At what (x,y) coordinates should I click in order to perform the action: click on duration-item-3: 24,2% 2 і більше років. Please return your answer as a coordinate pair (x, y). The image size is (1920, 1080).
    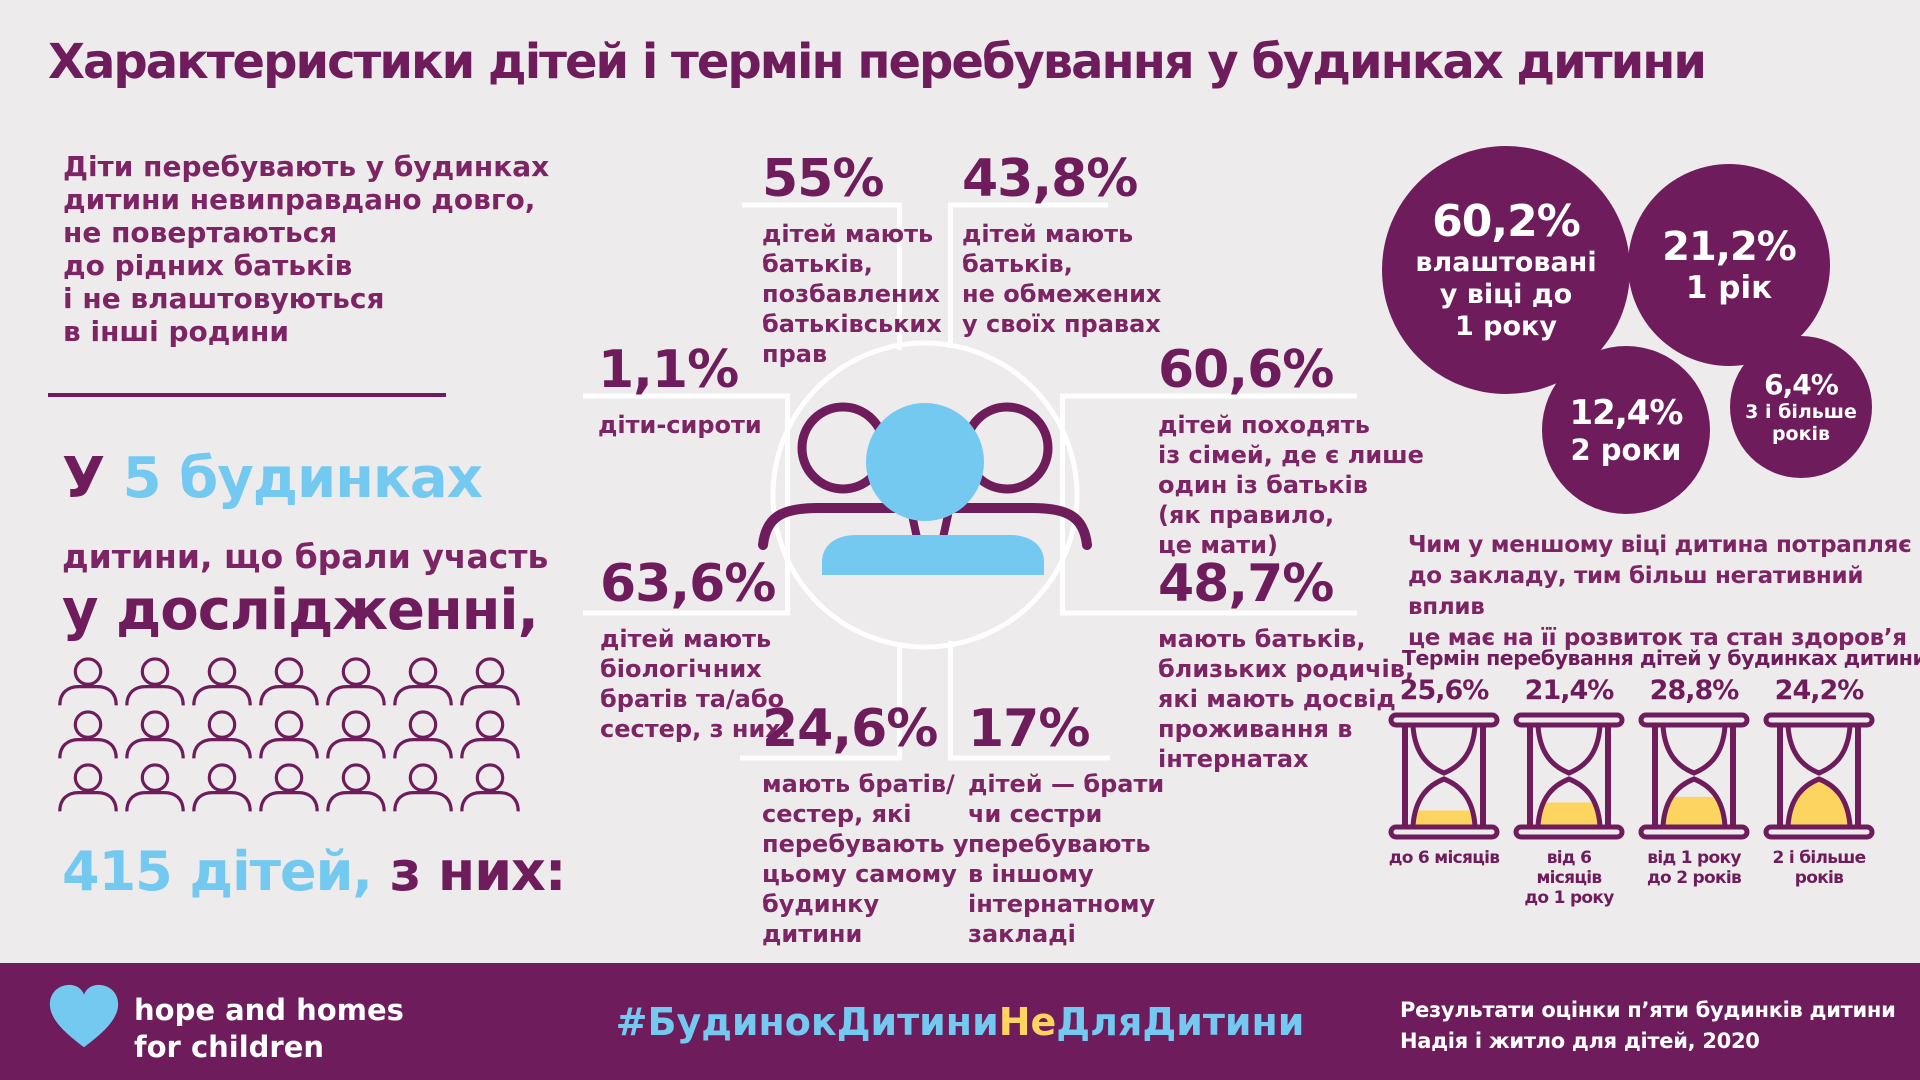
    Looking at the image, I should click on (1819, 792).